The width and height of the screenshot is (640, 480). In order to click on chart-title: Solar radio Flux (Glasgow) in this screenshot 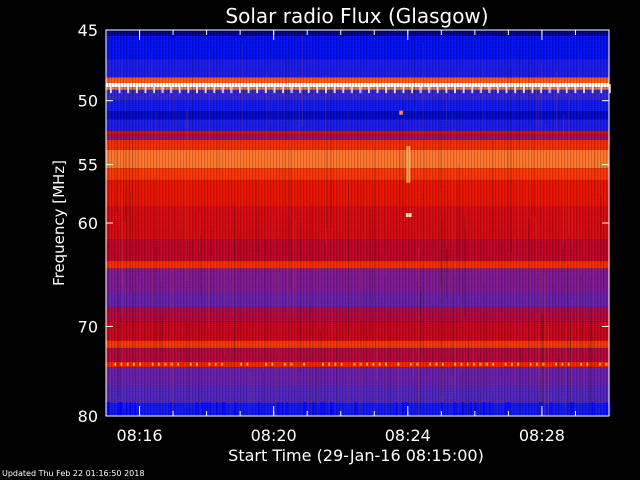, I will do `click(356, 16)`.